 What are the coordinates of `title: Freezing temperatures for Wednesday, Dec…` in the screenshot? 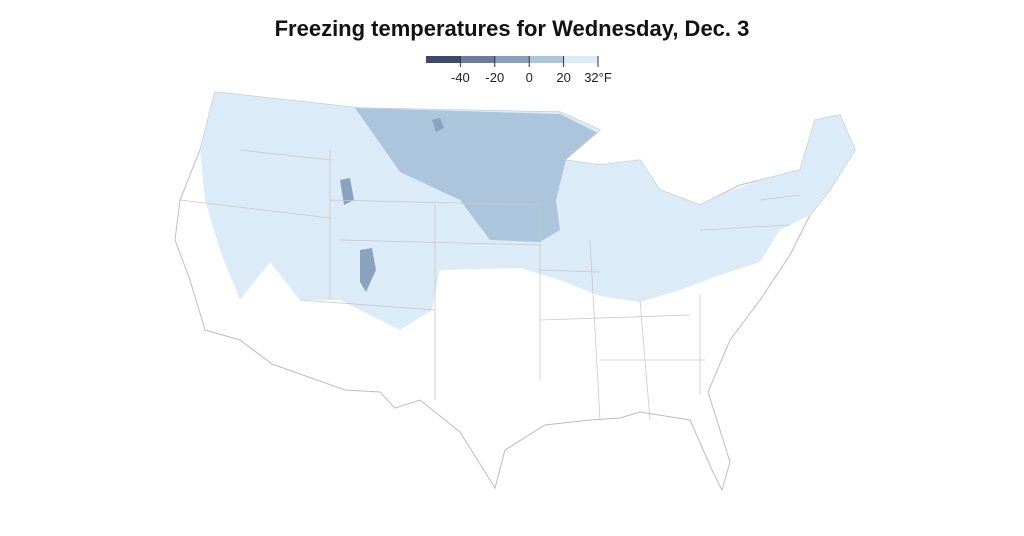 It's located at (512, 28).